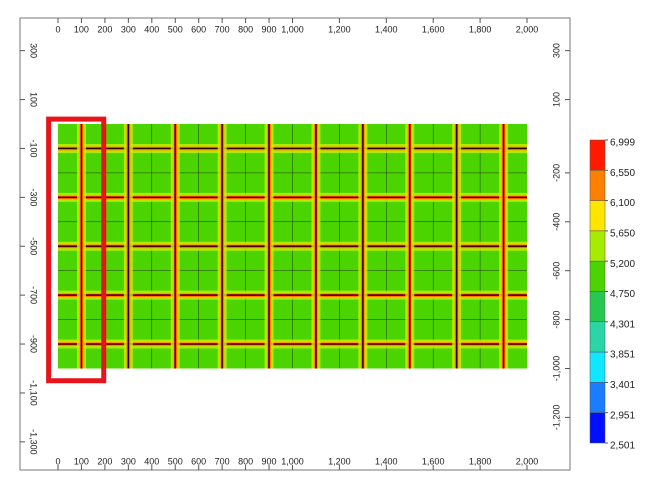 Image resolution: width=650 pixels, height=489 pixels. What do you see at coordinates (527, 29) in the screenshot?
I see `x-tick-label-top: 2,000` at bounding box center [527, 29].